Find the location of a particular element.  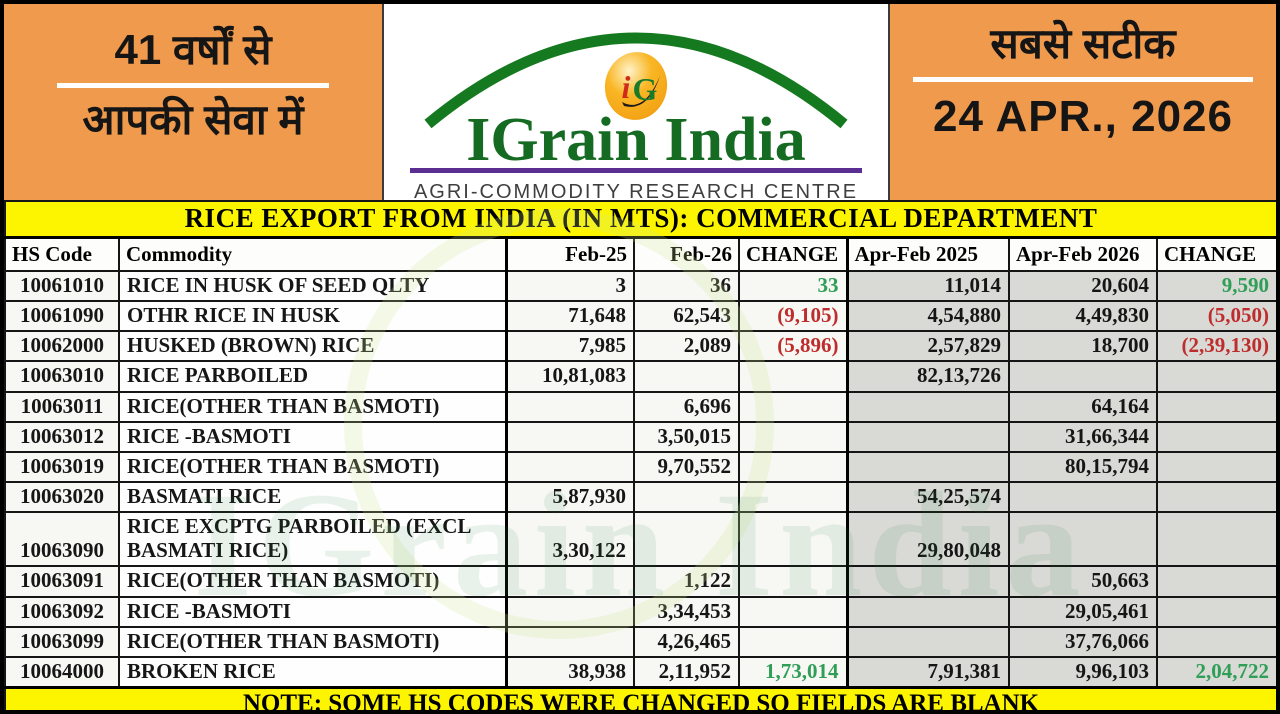

cell-hs-code: 10063019 is located at coordinates (62, 466).